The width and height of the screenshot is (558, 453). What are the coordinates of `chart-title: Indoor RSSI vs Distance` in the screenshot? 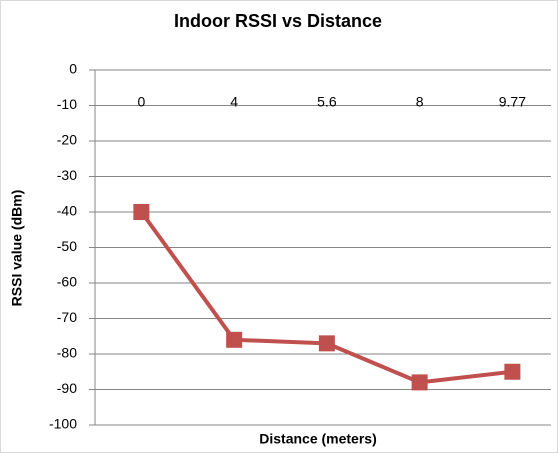 It's located at (278, 21).